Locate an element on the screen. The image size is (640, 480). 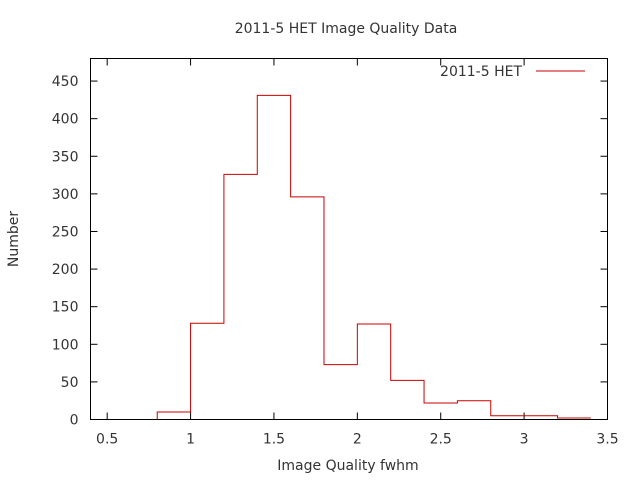
y-tick-label: 100 is located at coordinates (65, 345).